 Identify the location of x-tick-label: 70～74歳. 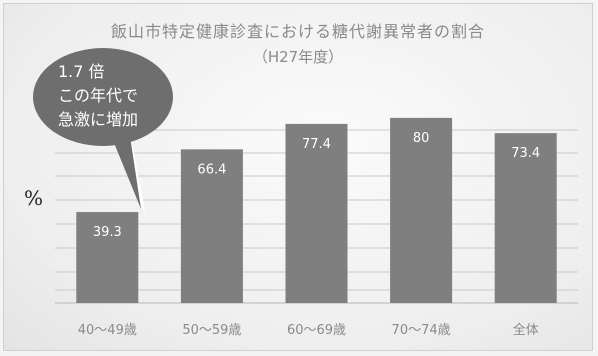
(421, 330).